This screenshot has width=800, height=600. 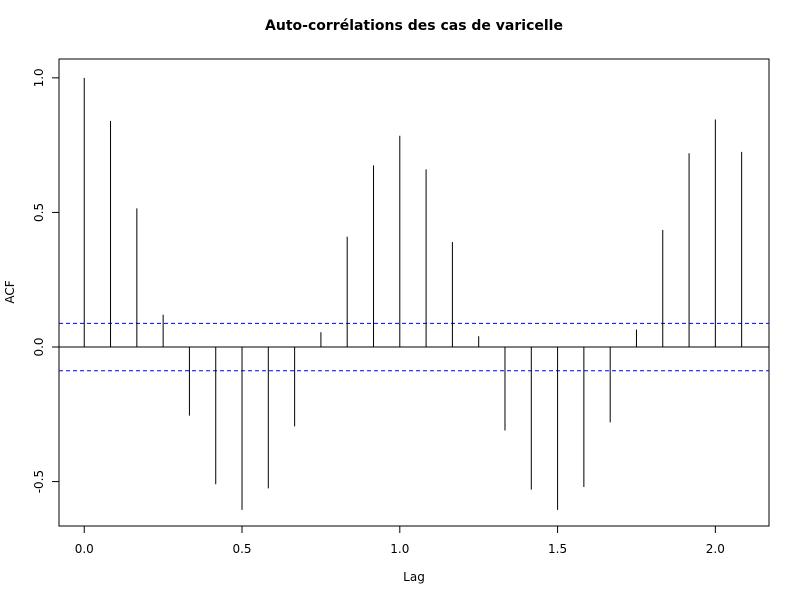 I want to click on x-tick-label: 1.5, so click(x=557, y=549).